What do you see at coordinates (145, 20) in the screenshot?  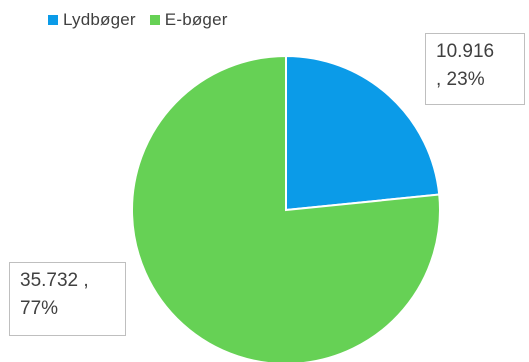 I see `chart-legend: Lydbøger E-bøger` at bounding box center [145, 20].